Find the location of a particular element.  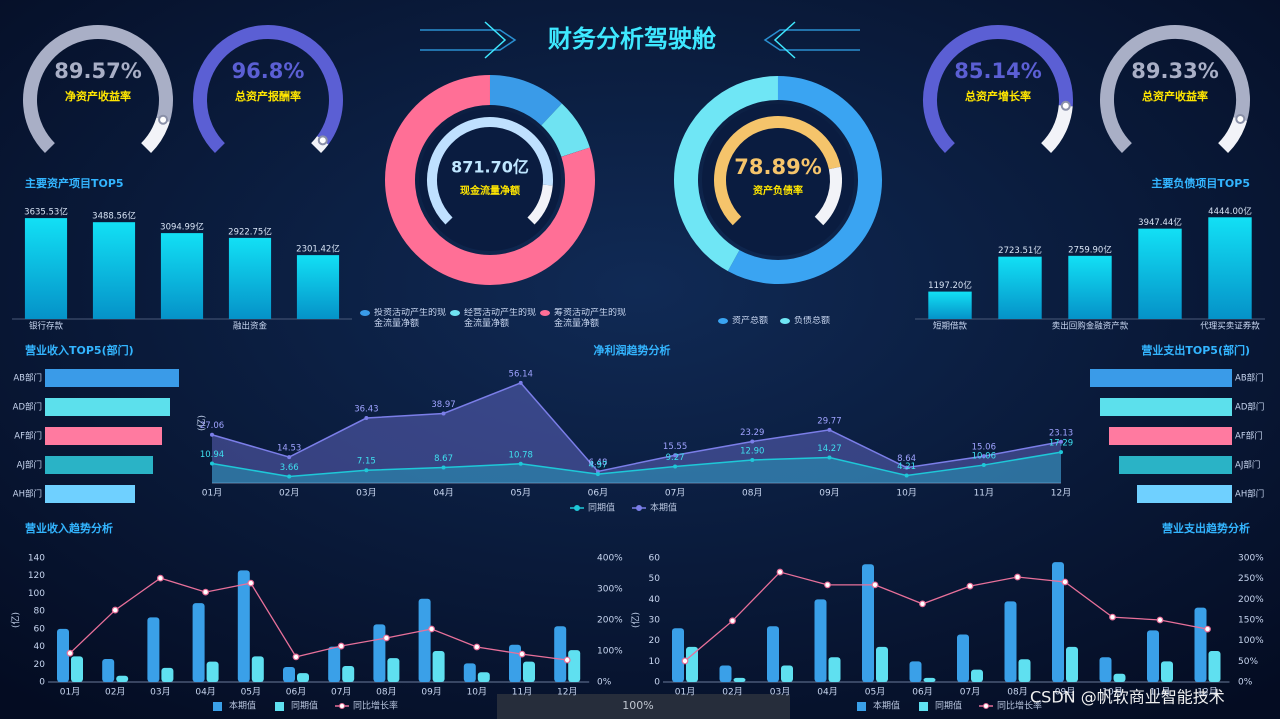

y-tick-label: 140 is located at coordinates (36, 559).